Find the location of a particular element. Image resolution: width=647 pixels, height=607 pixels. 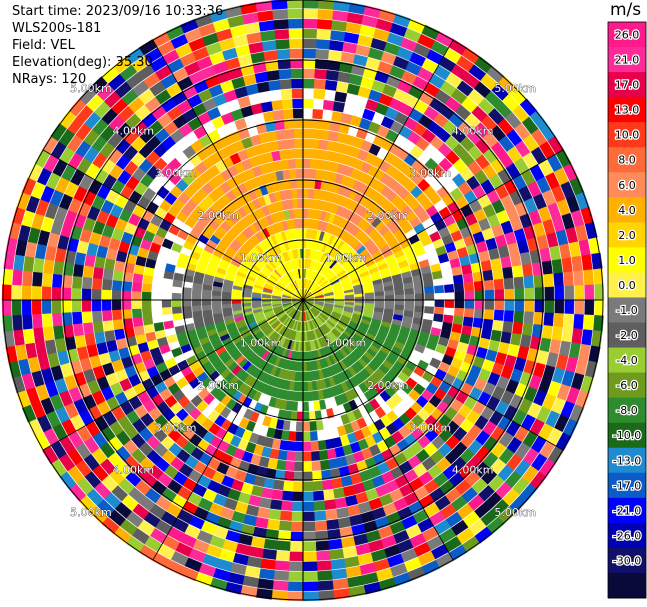

colorbar-tick-label: 1.0 is located at coordinates (627, 260).